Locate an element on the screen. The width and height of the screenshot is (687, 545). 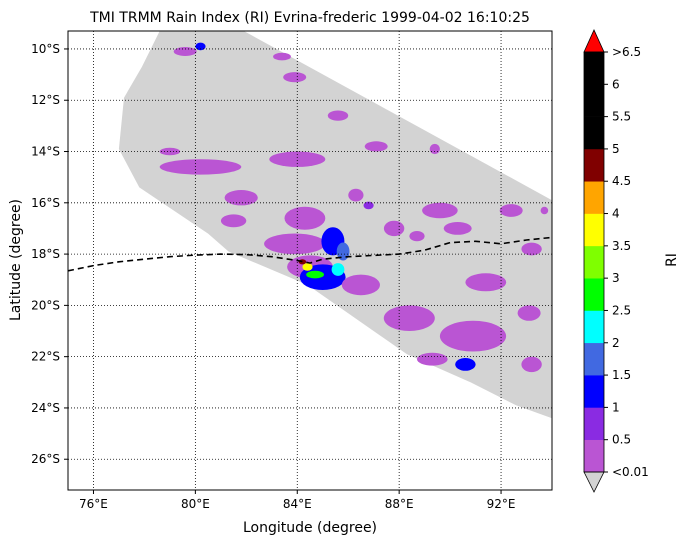
y-tick-label: 12°S is located at coordinates (45, 100).